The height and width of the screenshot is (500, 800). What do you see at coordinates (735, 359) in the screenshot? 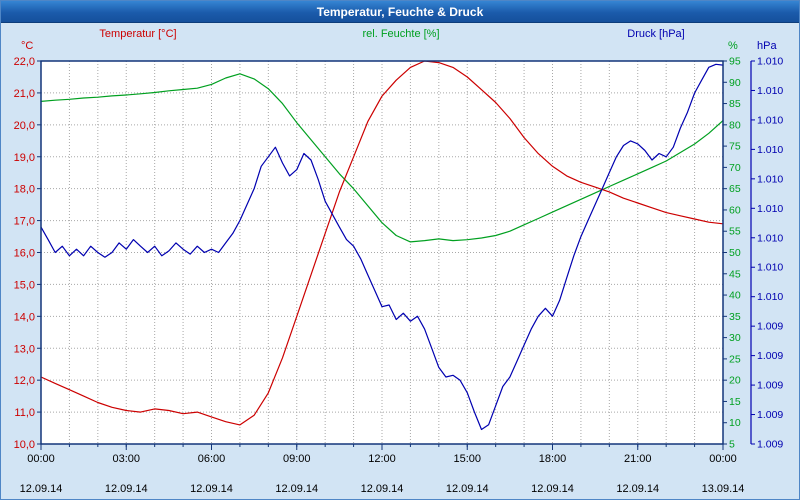
I see `humidity-axis-tick-label: 25` at bounding box center [735, 359].